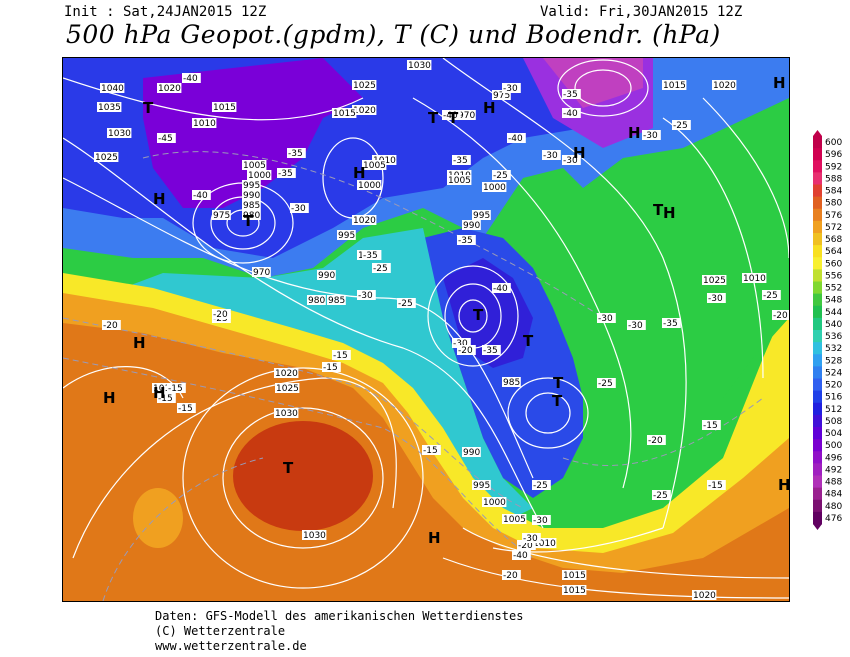 This screenshot has width=850, height=657. I want to click on svg-text: 985, so click(251, 206).